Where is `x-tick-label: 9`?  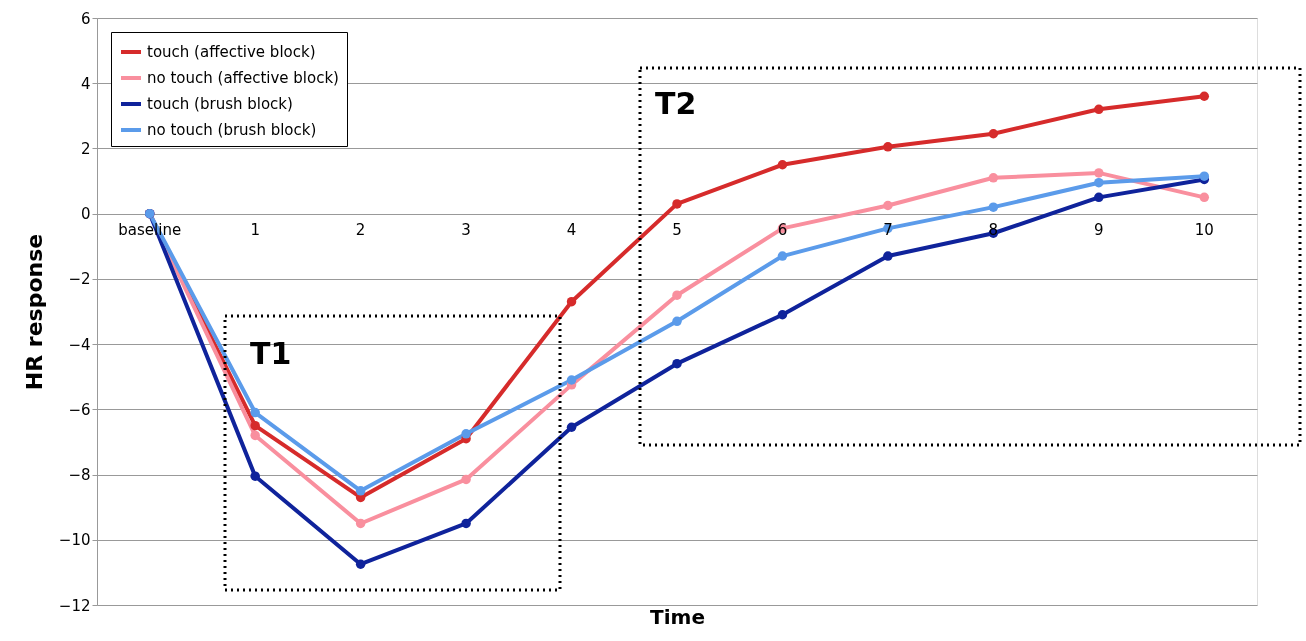
x-tick-label: 9 is located at coordinates (1099, 229).